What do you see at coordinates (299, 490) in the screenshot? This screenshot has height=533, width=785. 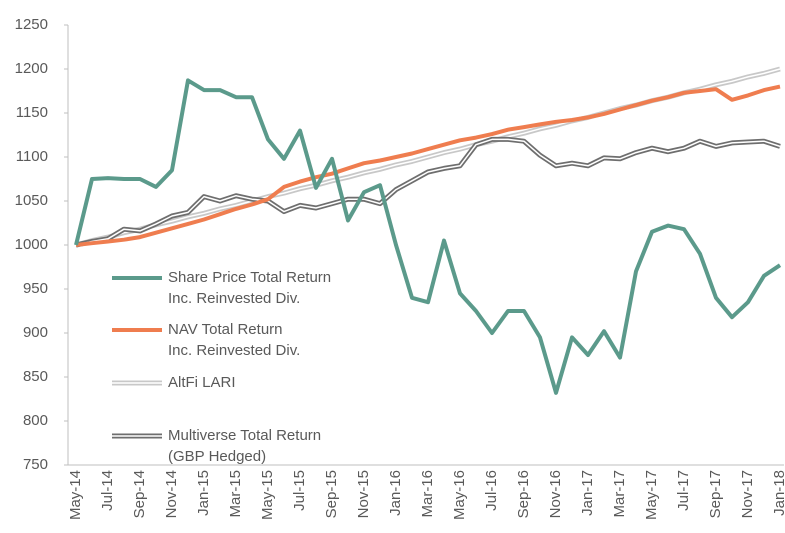 I see `x-tick-label: Jul-15` at bounding box center [299, 490].